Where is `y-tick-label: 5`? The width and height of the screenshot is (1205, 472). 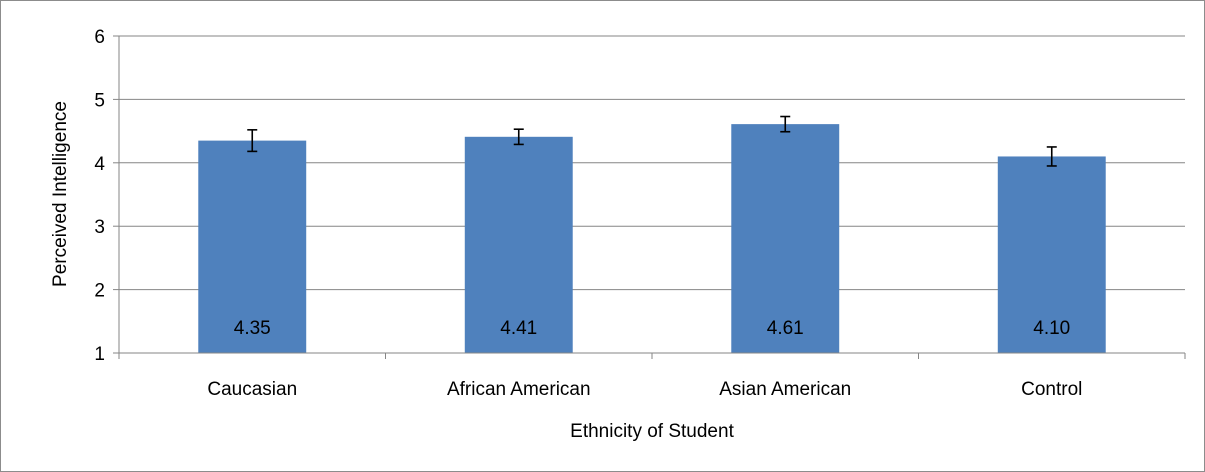
y-tick-label: 5 is located at coordinates (99, 100).